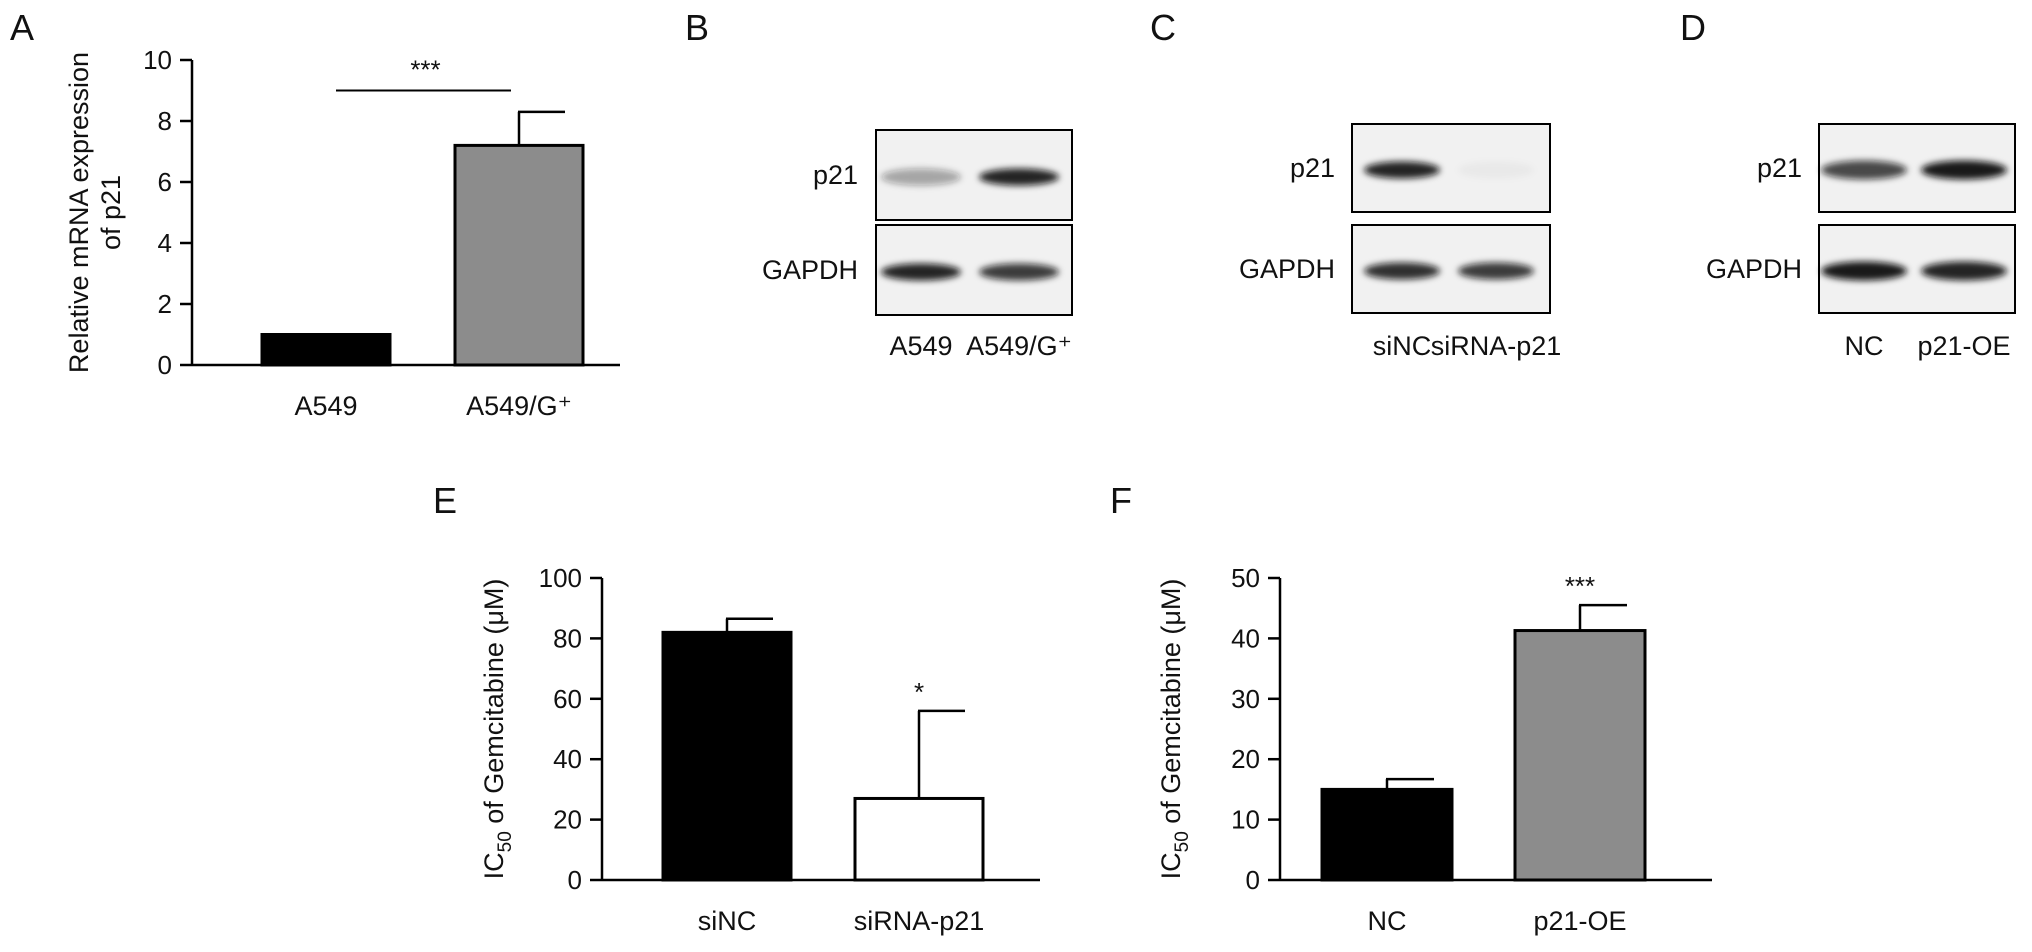 This screenshot has width=2032, height=952. I want to click on western-blot-panel-d: p21 GAPDH NC p21-OE, so click(1861, 242).